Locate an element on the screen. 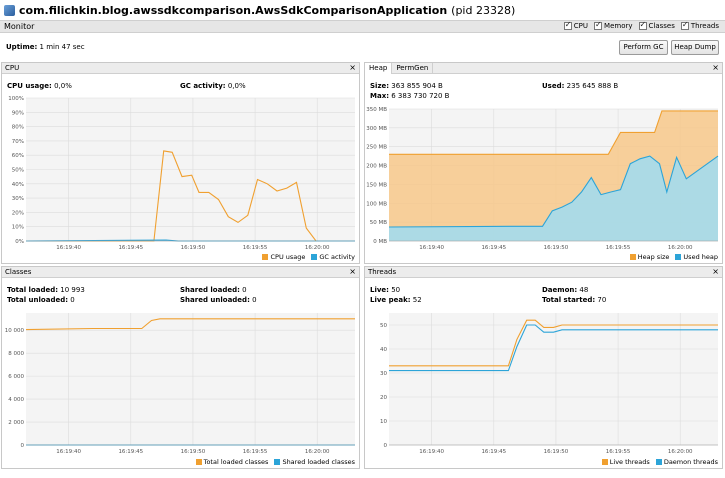  y-tick-label: 30% is located at coordinates (18, 199).